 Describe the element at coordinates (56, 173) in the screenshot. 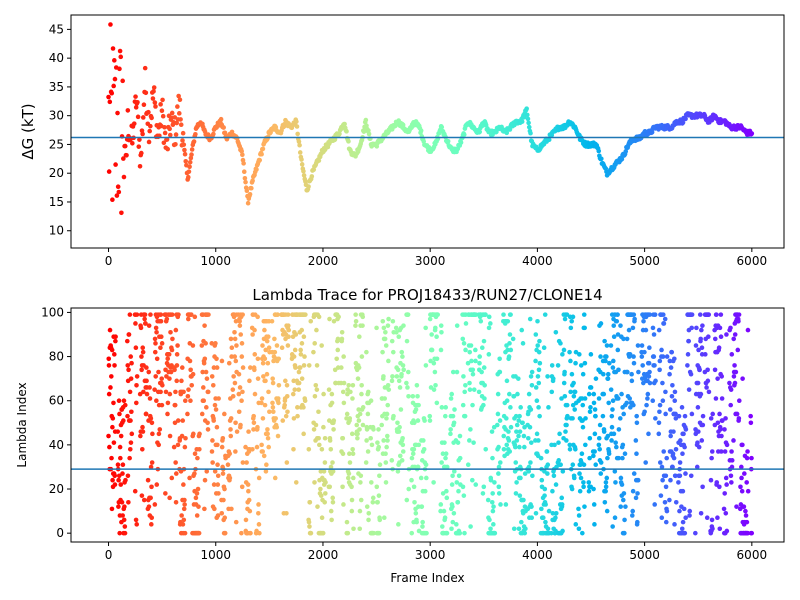

I see `y-tick-label: 20` at that location.